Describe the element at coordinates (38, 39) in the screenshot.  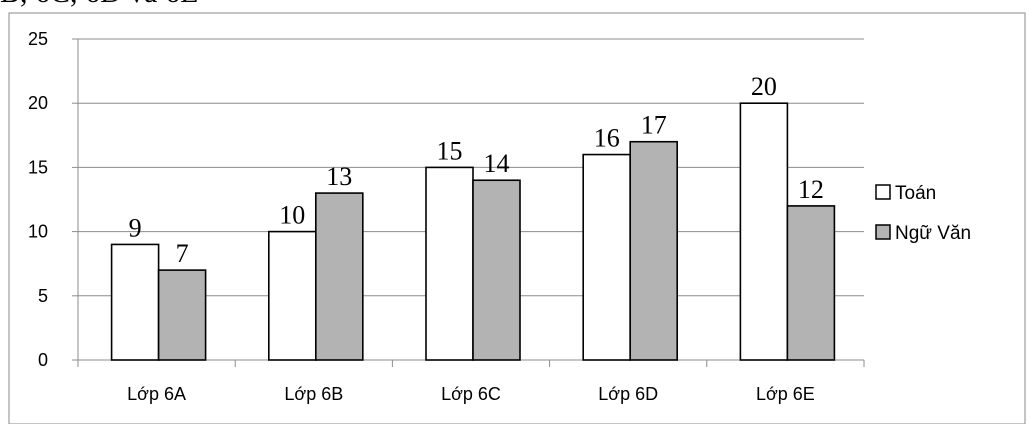
I see `y-tick-label: 25` at that location.